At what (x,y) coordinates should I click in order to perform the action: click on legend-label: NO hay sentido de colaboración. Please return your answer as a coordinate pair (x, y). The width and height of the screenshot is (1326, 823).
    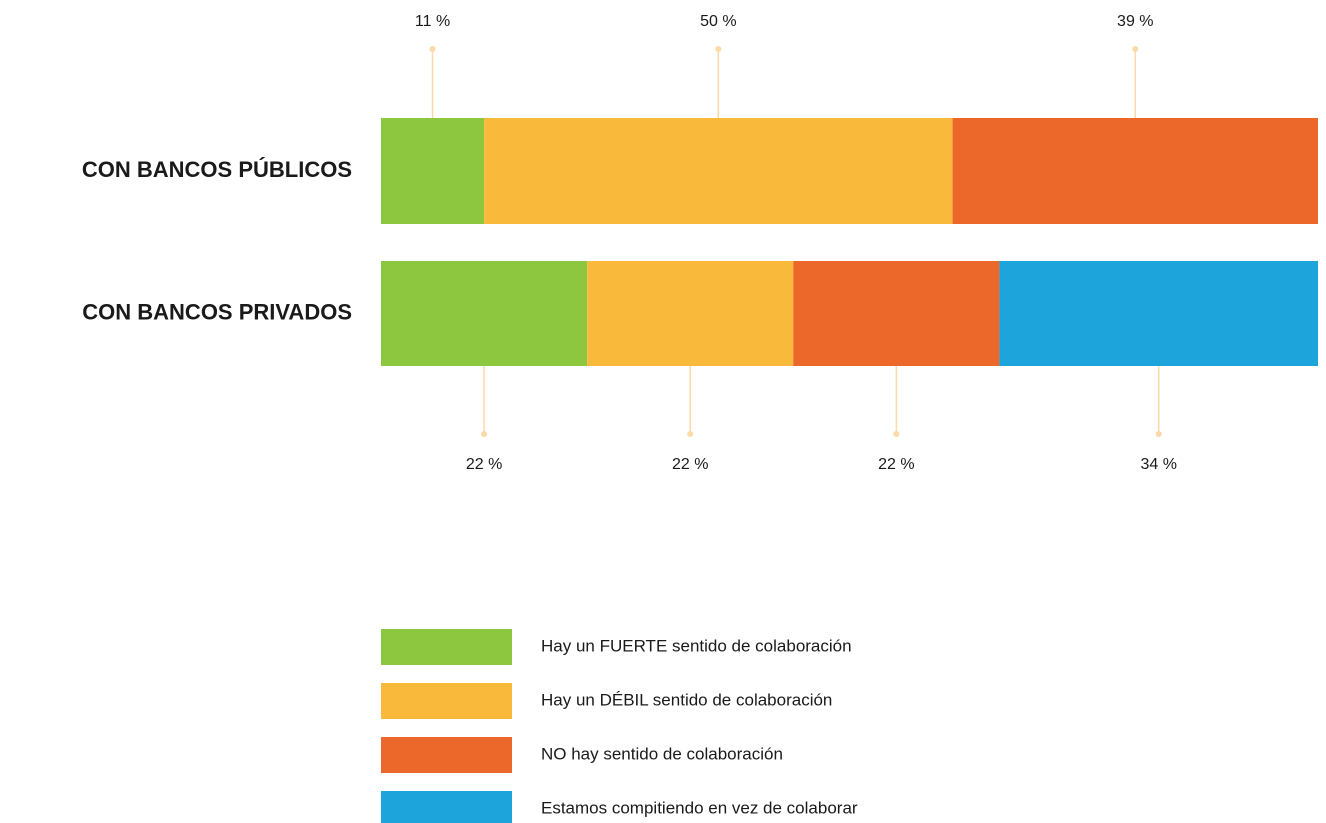
    Looking at the image, I should click on (662, 753).